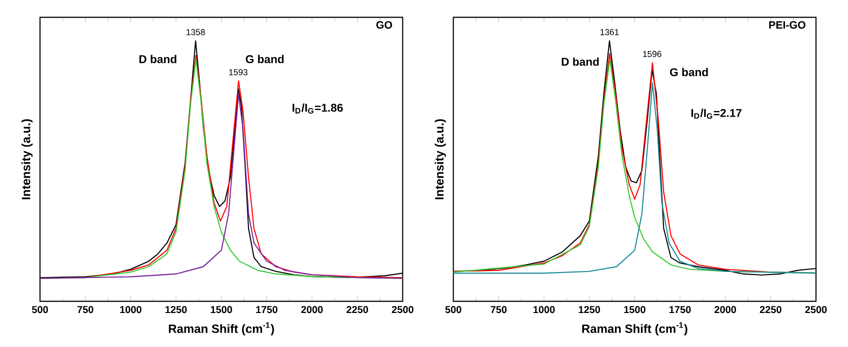 The height and width of the screenshot is (347, 848). What do you see at coordinates (384, 25) in the screenshot?
I see `chart-title: GO` at bounding box center [384, 25].